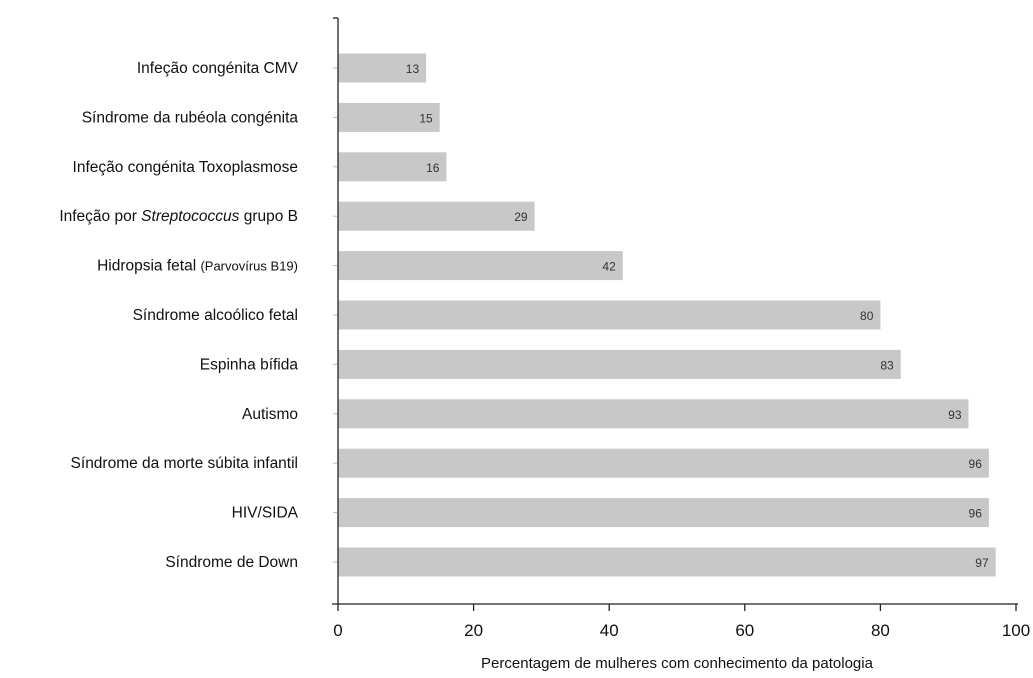 Image resolution: width=1033 pixels, height=678 pixels. Describe the element at coordinates (426, 118) in the screenshot. I see `bar-value-label: 15` at that location.